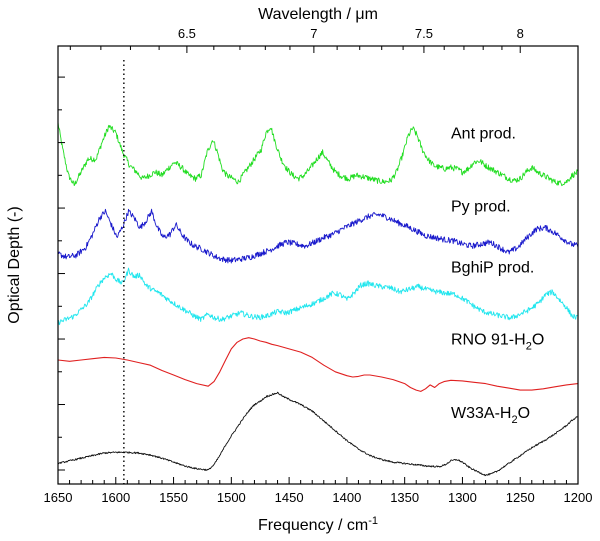  What do you see at coordinates (289, 497) in the screenshot?
I see `x-tick-label: 1450` at bounding box center [289, 497].